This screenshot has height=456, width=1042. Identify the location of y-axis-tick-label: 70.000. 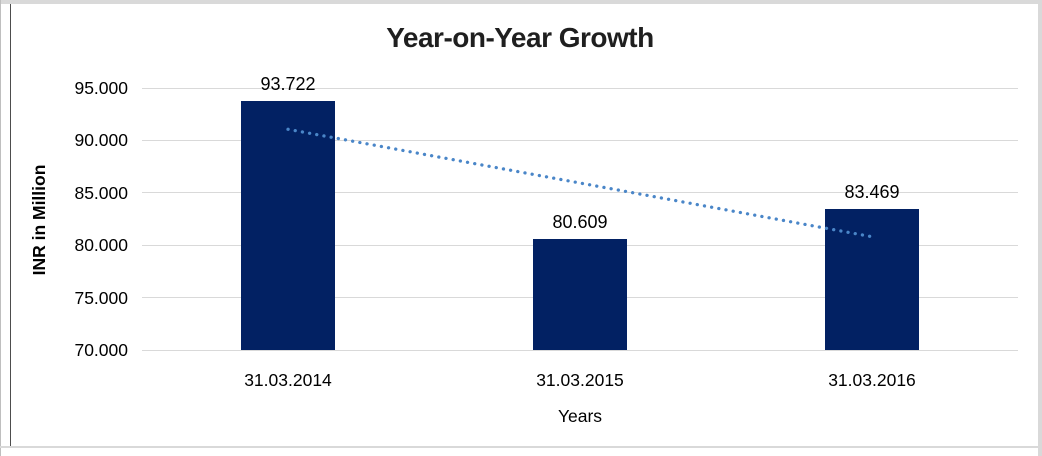
(101, 350).